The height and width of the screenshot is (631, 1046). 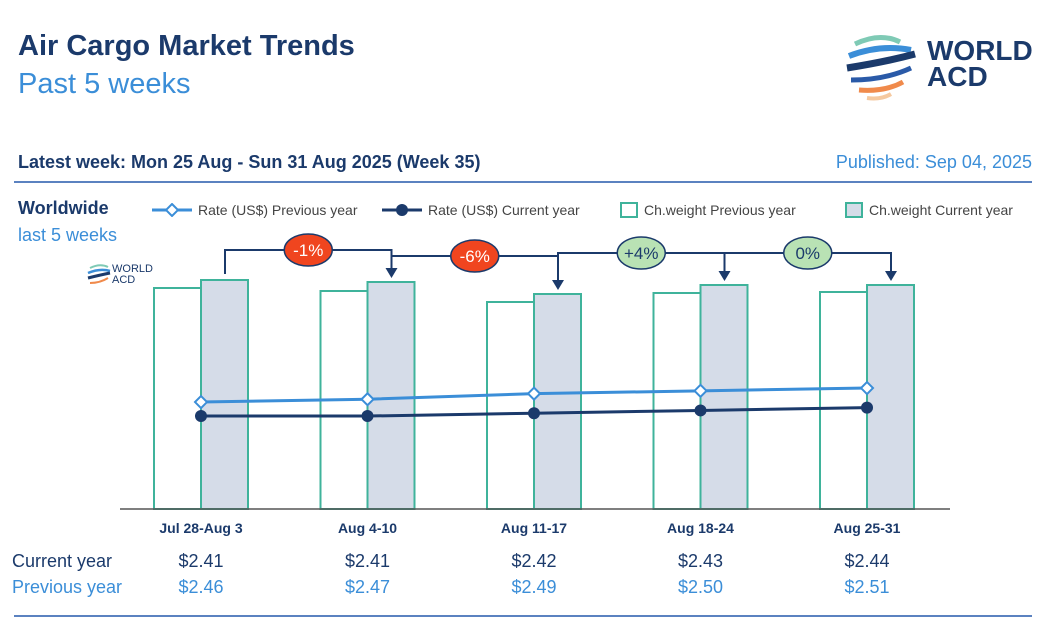 What do you see at coordinates (201, 587) in the screenshot?
I see `previous-rate-value: $2.46` at bounding box center [201, 587].